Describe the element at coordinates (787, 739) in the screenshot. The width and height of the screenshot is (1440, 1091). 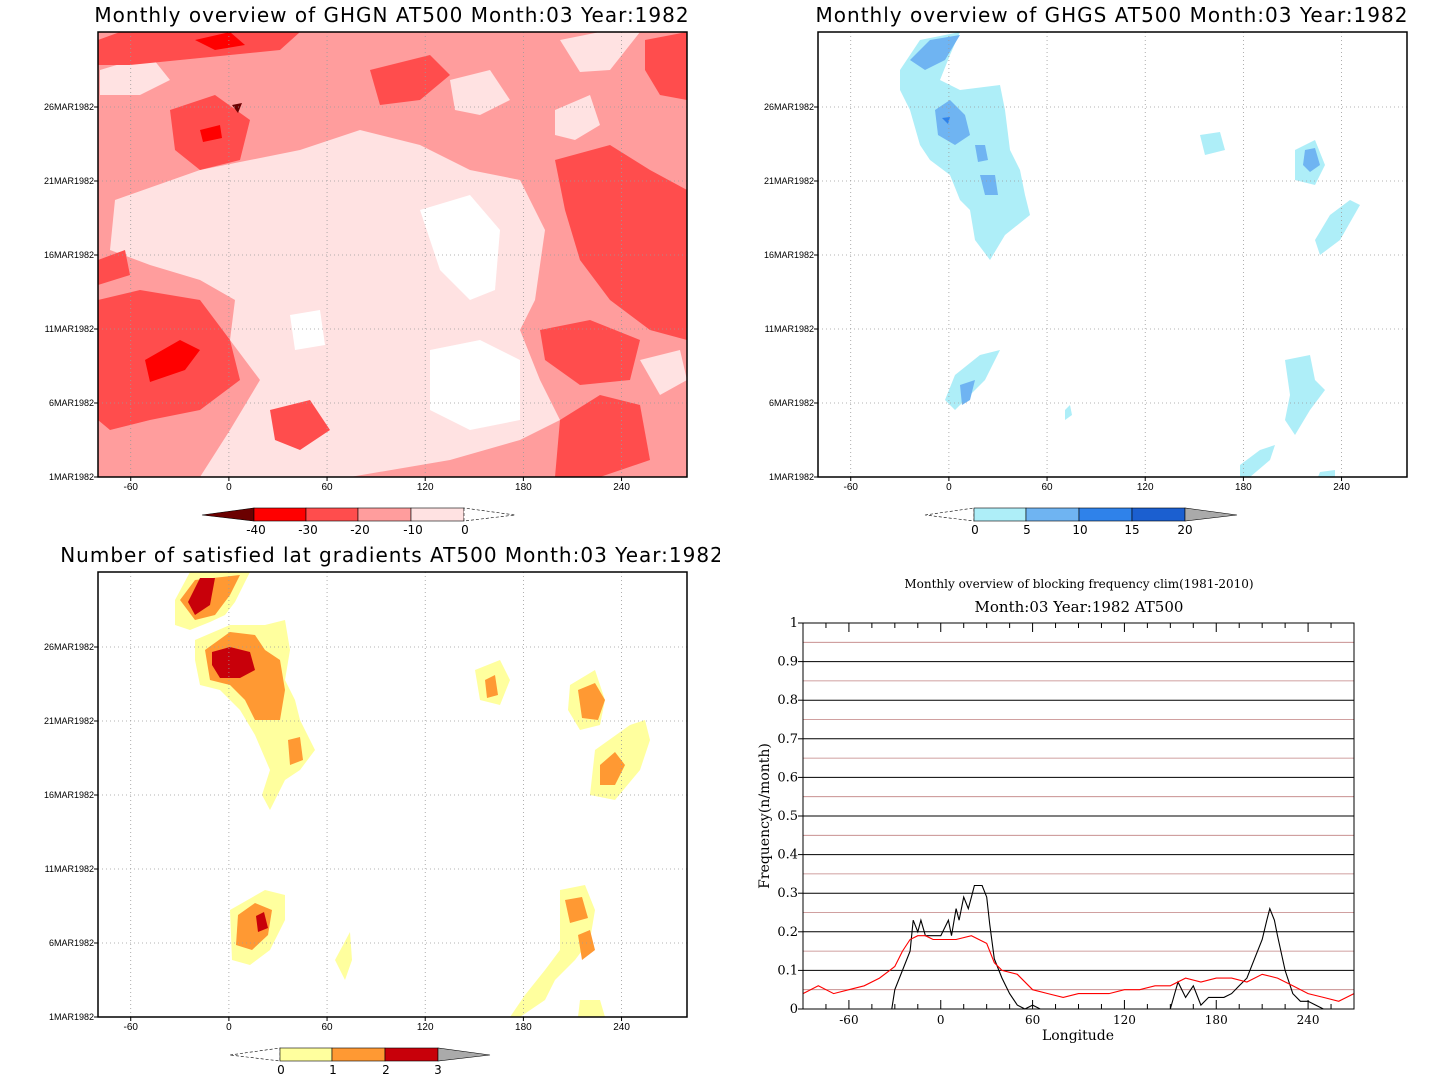
I see `y-tick-label: 0.7` at that location.